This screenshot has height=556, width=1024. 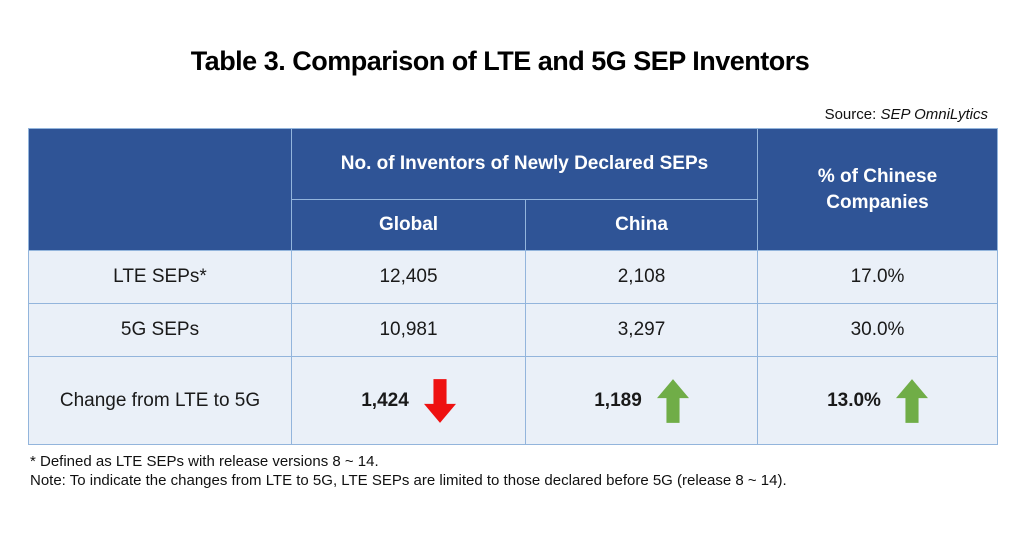 What do you see at coordinates (160, 190) in the screenshot?
I see `header-corner-cell` at bounding box center [160, 190].